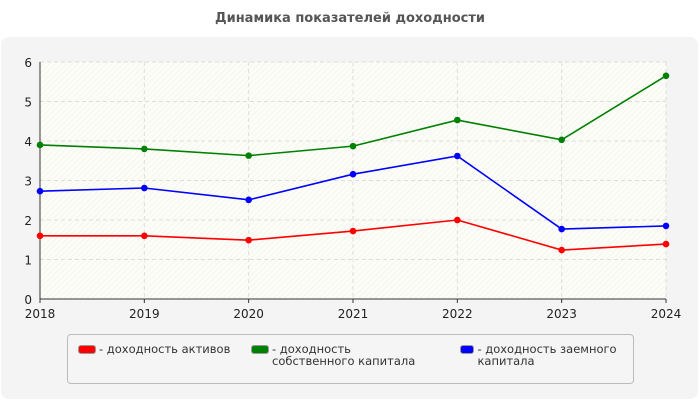 The height and width of the screenshot is (400, 700). I want to click on legend-item-equity: - доходность собственного капитала, so click(344, 355).